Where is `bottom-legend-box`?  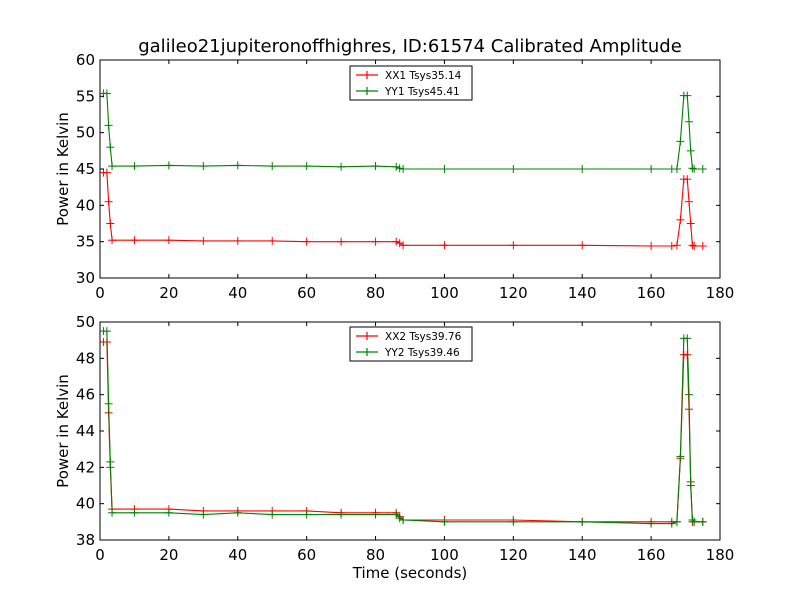
bottom-legend-box is located at coordinates (411, 344).